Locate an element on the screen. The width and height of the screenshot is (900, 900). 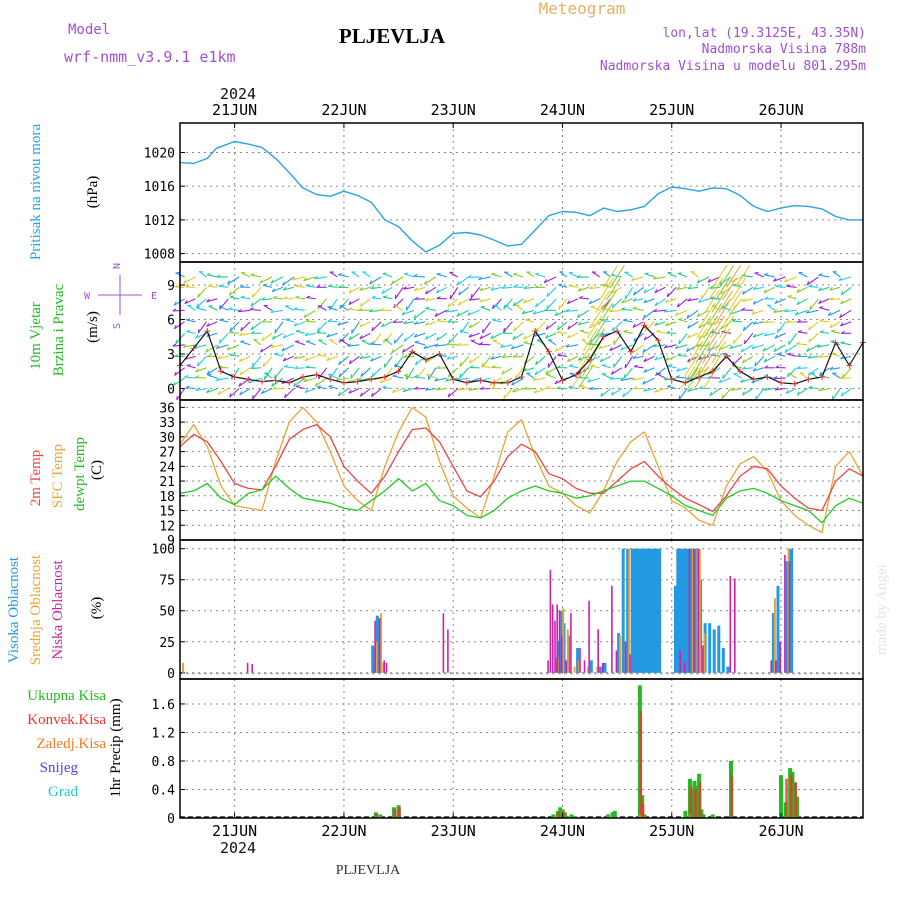
year-top: 2024 is located at coordinates (238, 94).